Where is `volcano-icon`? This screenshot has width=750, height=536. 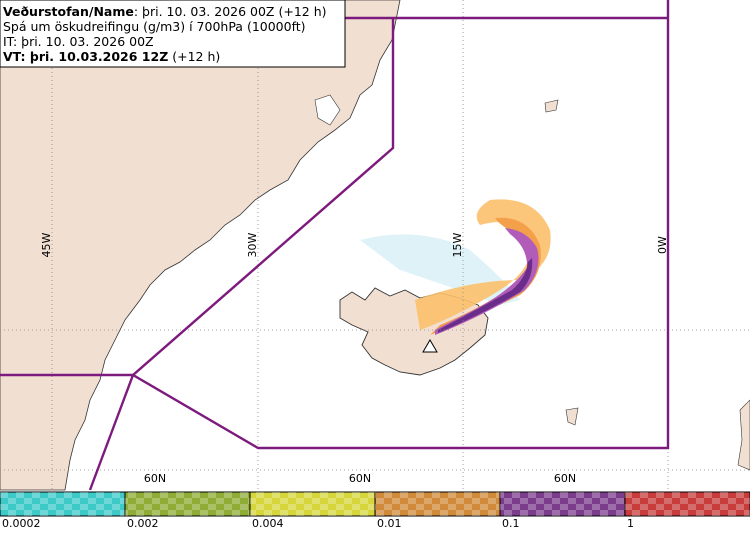
volcano-icon is located at coordinates (430, 346).